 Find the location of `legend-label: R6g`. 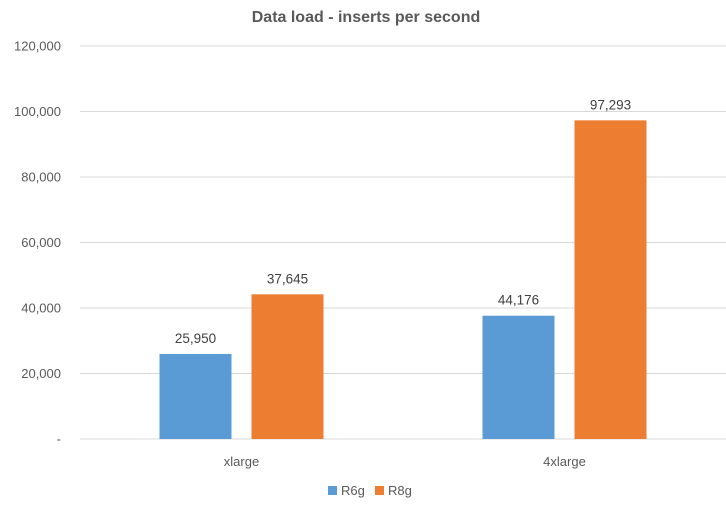

legend-label: R6g is located at coordinates (353, 490).